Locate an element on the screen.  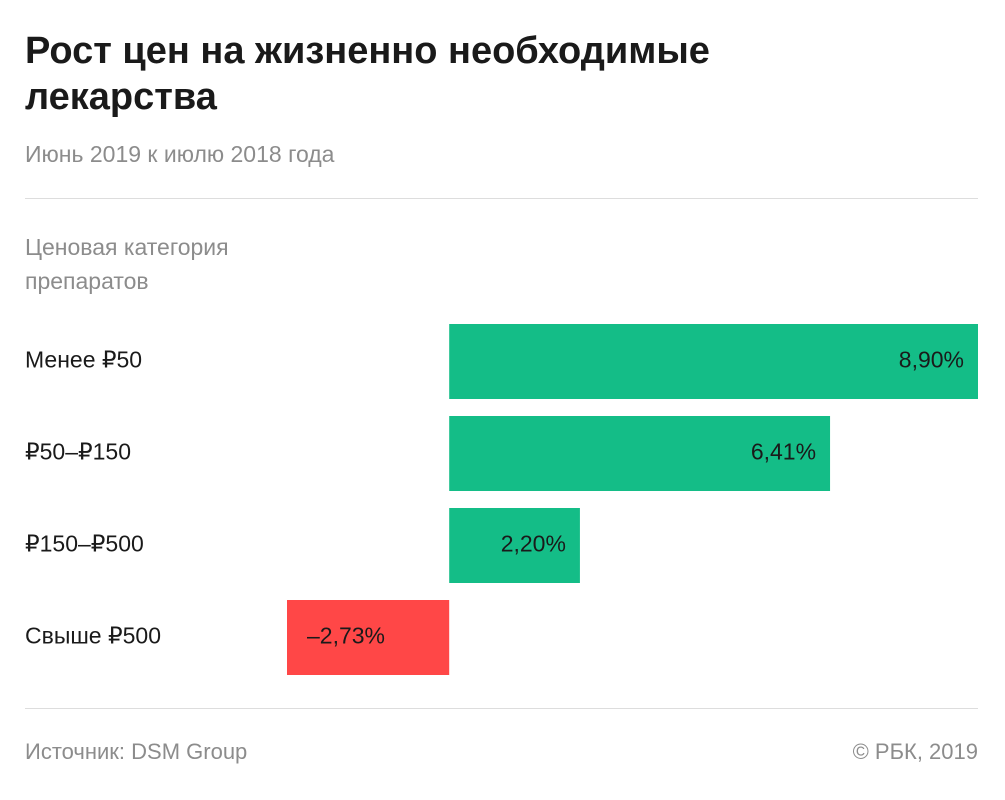
value-label: –2,73% is located at coordinates (346, 636).